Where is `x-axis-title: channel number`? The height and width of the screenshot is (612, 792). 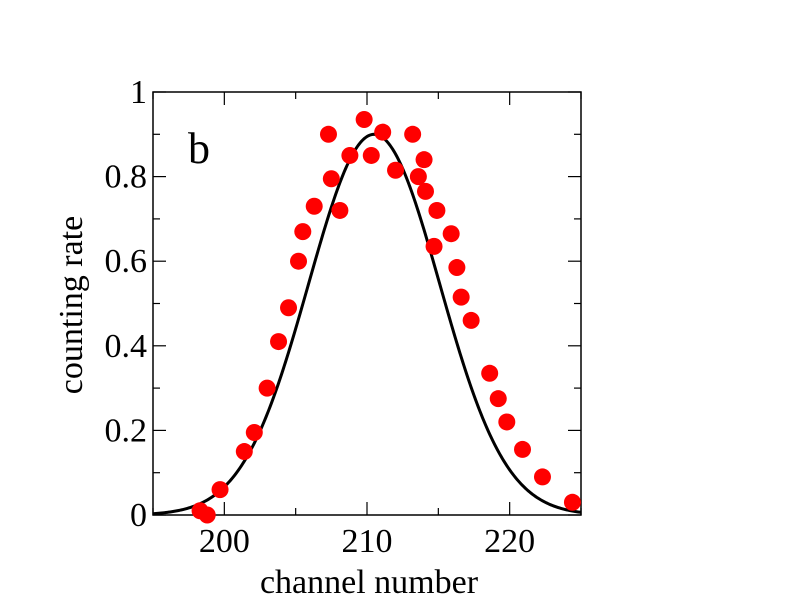
x-axis-title: channel number is located at coordinates (369, 582).